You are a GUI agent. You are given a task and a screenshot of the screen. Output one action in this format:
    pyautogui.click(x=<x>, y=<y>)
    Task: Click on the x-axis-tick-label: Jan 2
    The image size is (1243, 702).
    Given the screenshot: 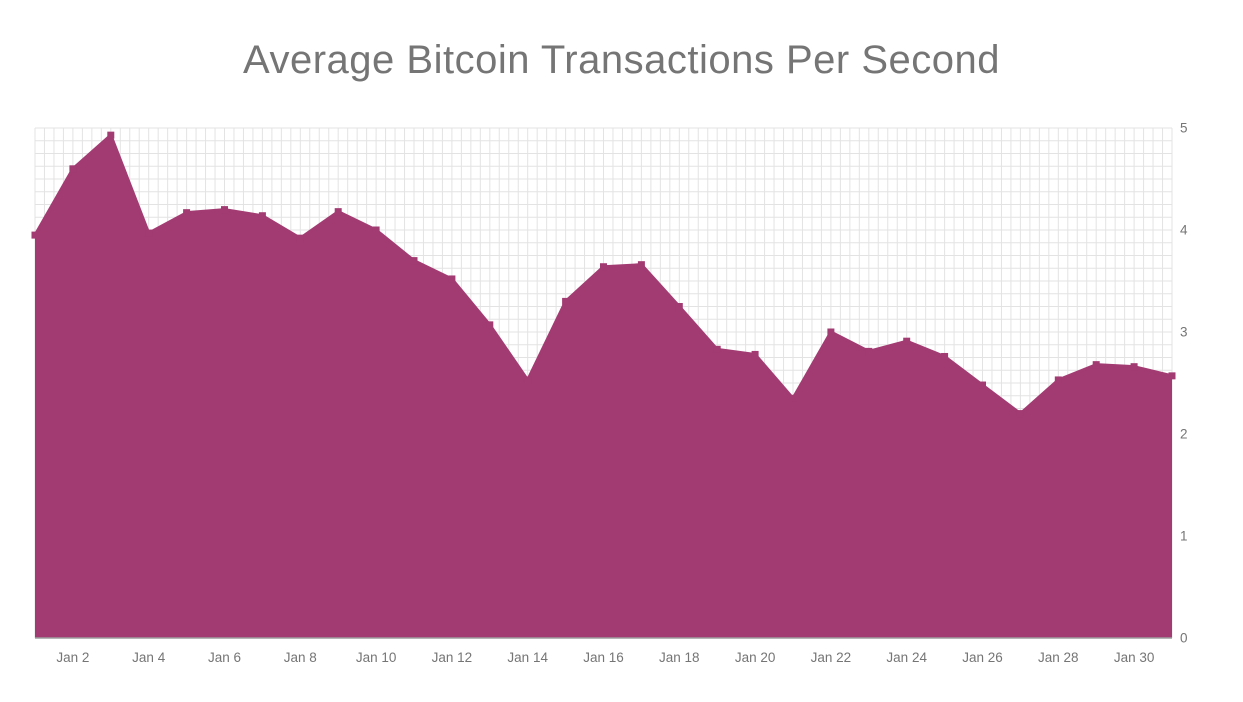 What is the action you would take?
    pyautogui.click(x=72, y=657)
    